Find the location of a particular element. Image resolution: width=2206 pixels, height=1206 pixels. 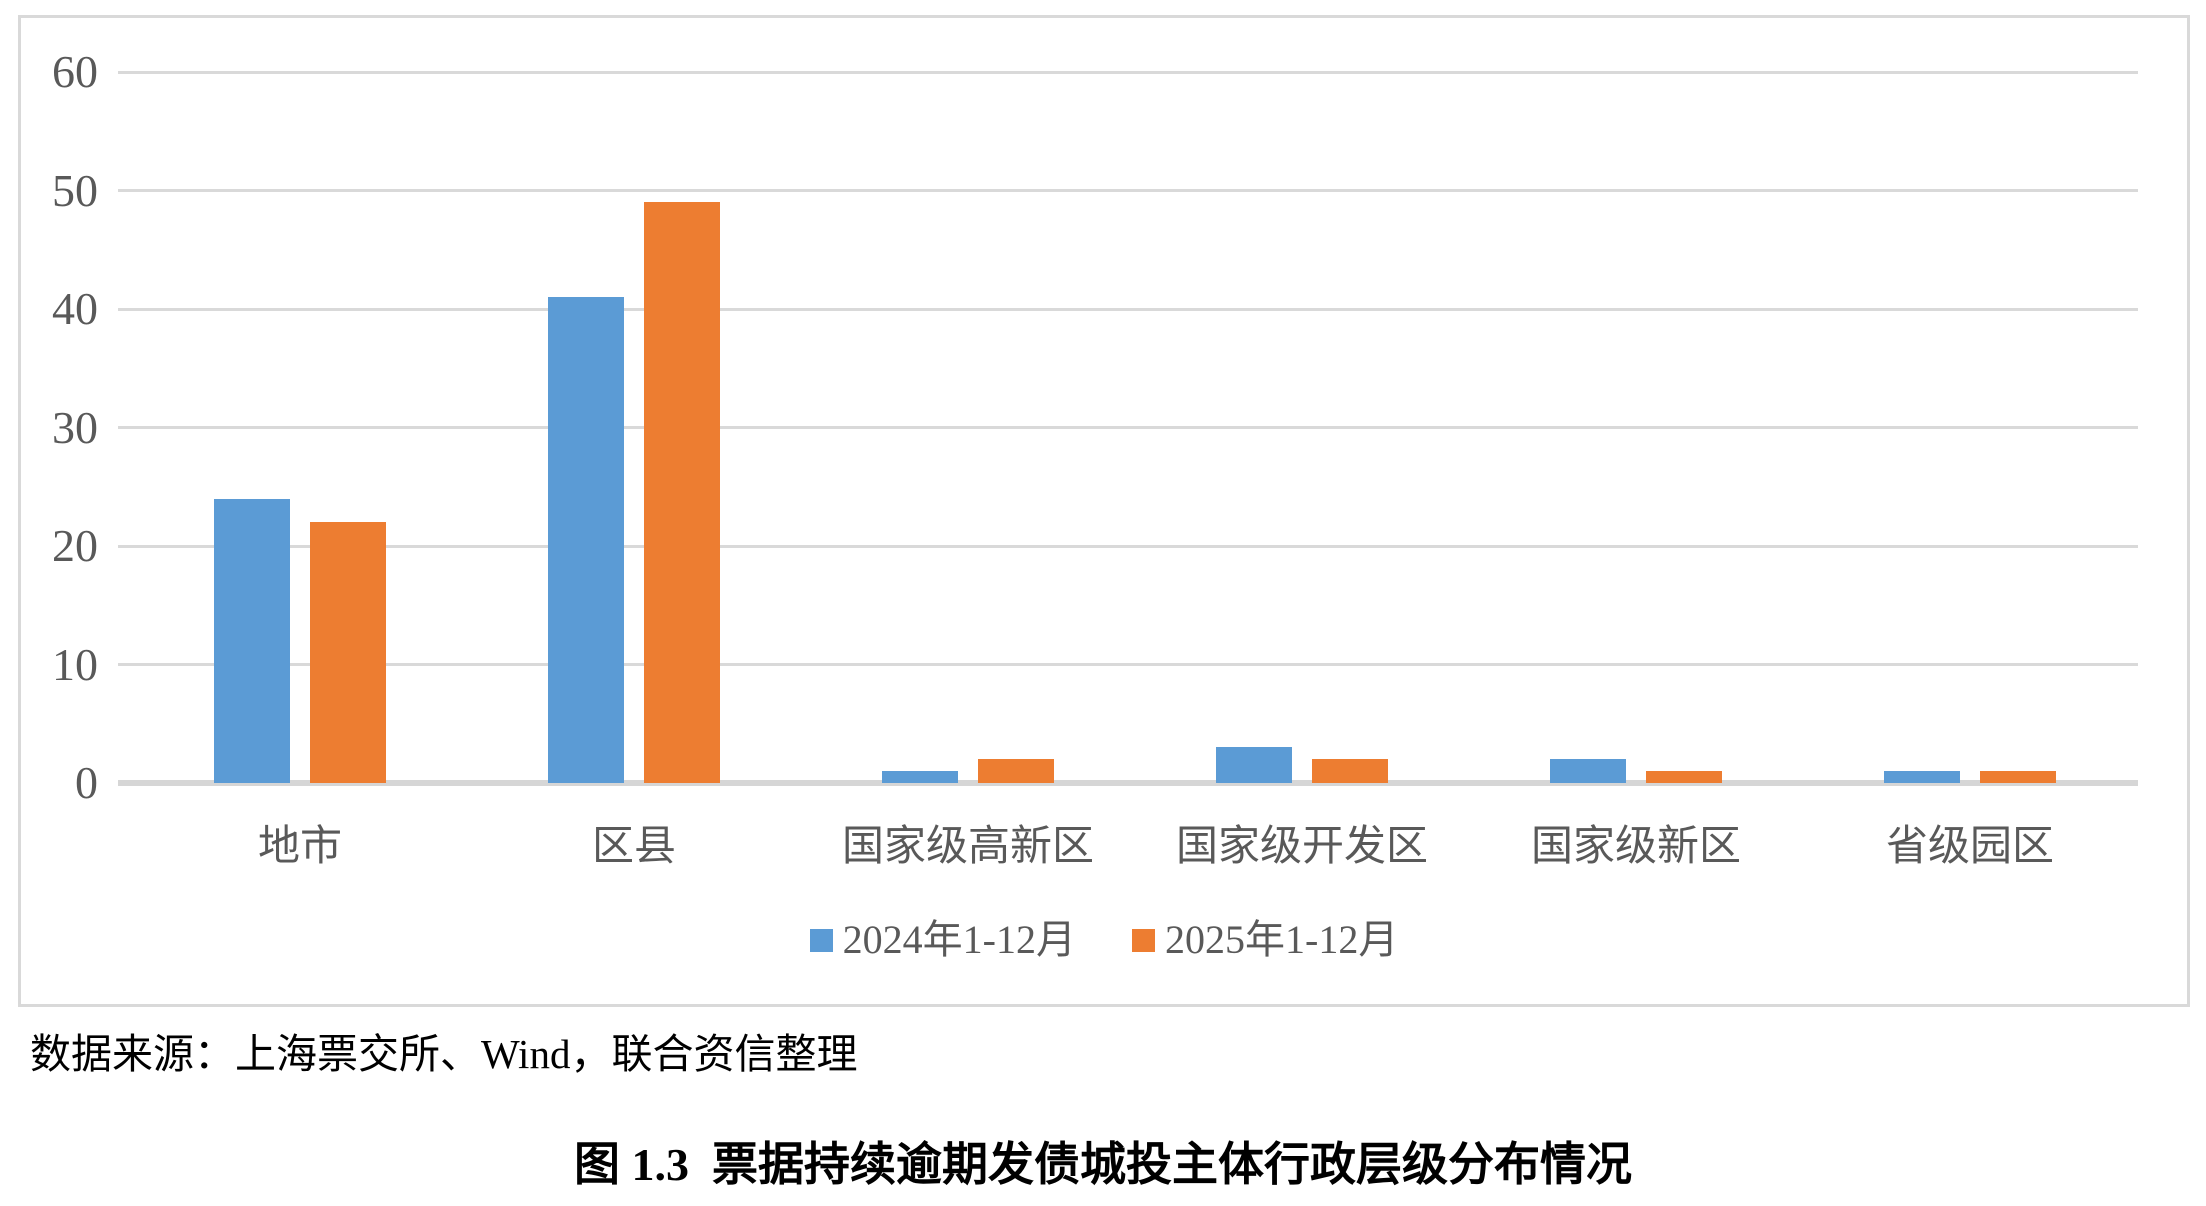

bar-国家级开发区-2025年1-12月 is located at coordinates (1350, 771).